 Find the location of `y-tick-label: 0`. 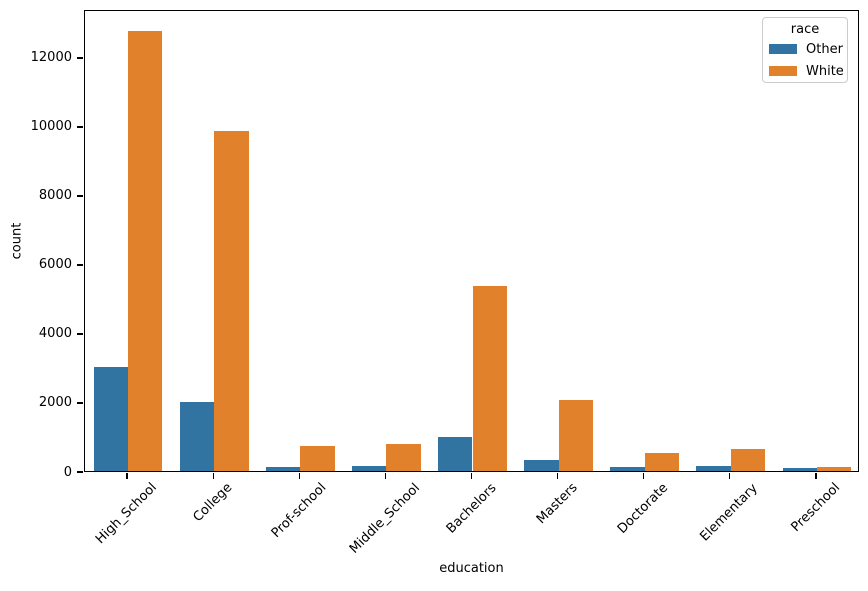

y-tick-label: 0 is located at coordinates (67, 472).